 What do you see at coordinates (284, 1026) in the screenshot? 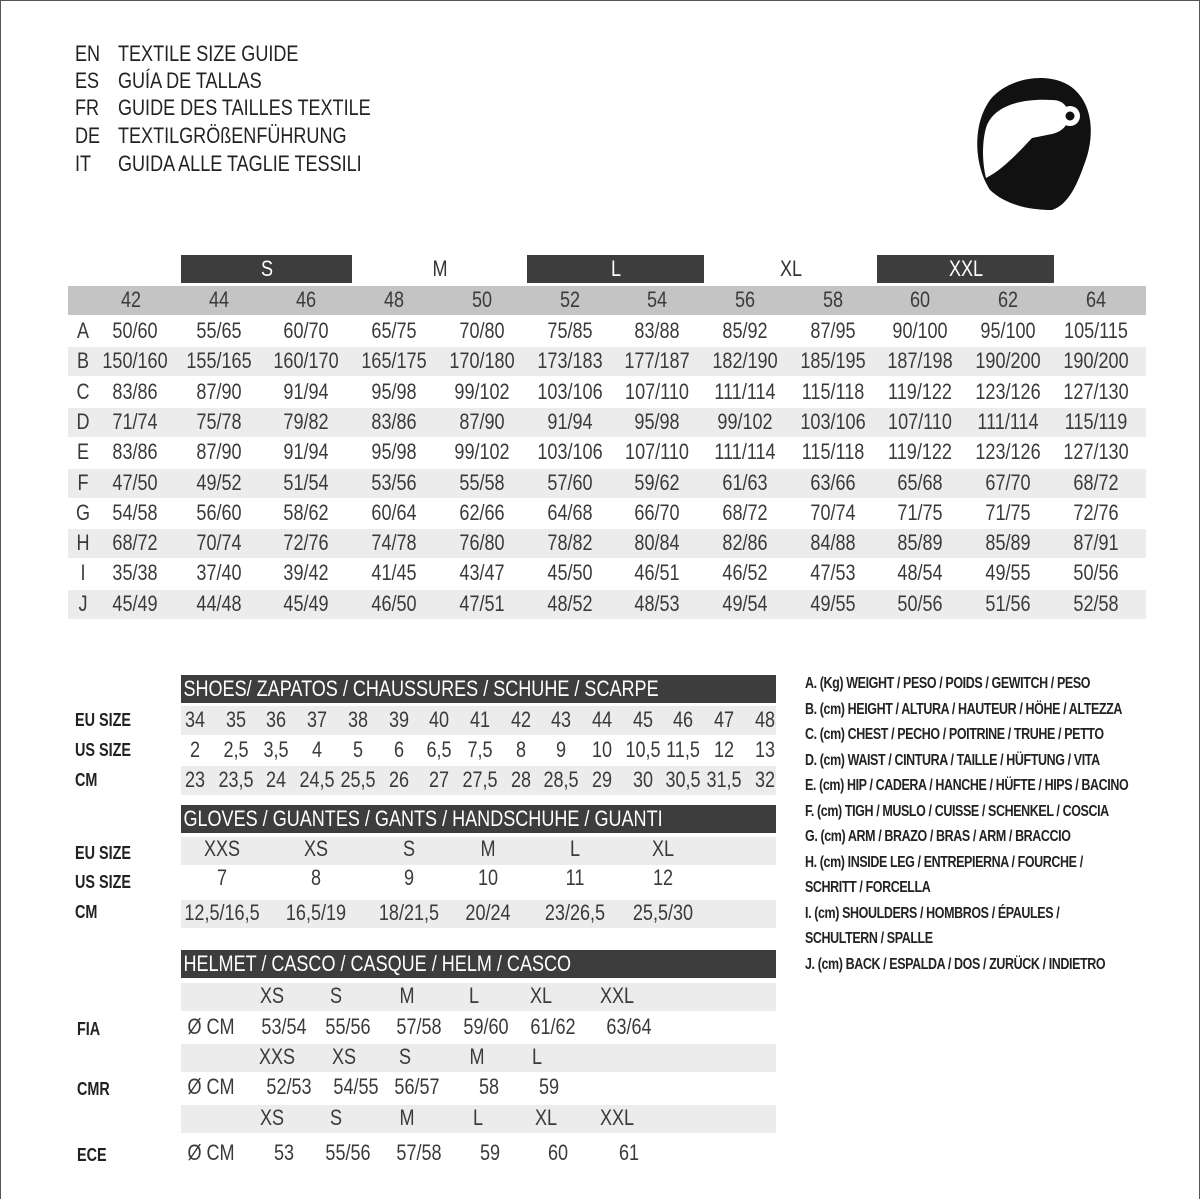
I see `table-cell: 53/54` at bounding box center [284, 1026].